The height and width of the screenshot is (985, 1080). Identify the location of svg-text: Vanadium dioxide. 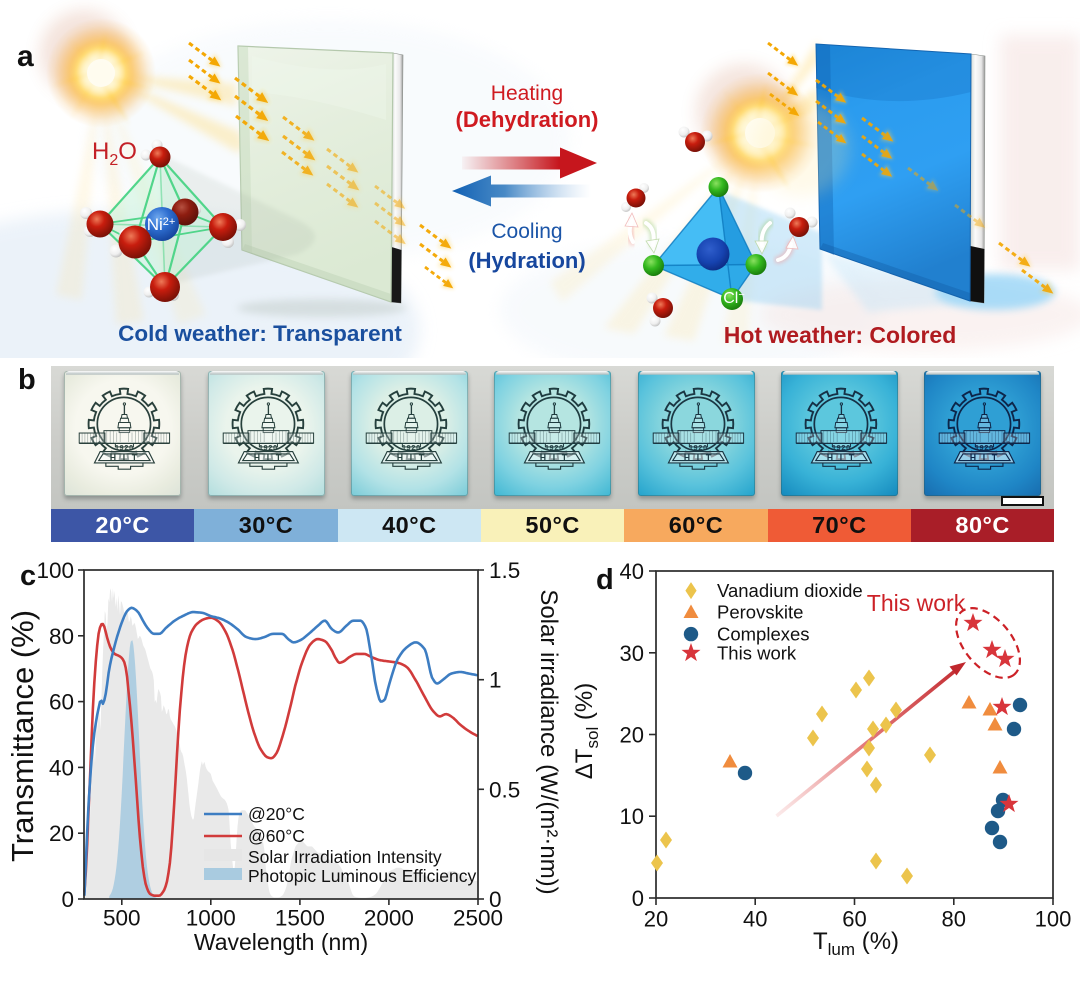
(790, 590).